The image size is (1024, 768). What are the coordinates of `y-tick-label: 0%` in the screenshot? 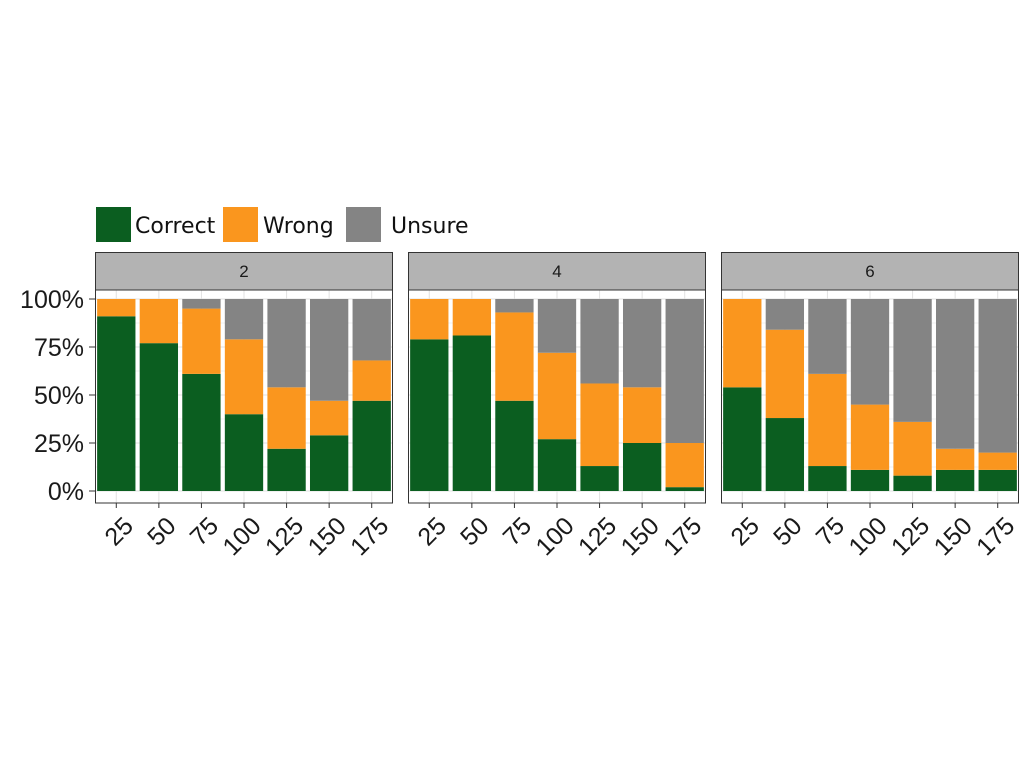 It's located at (66, 492).